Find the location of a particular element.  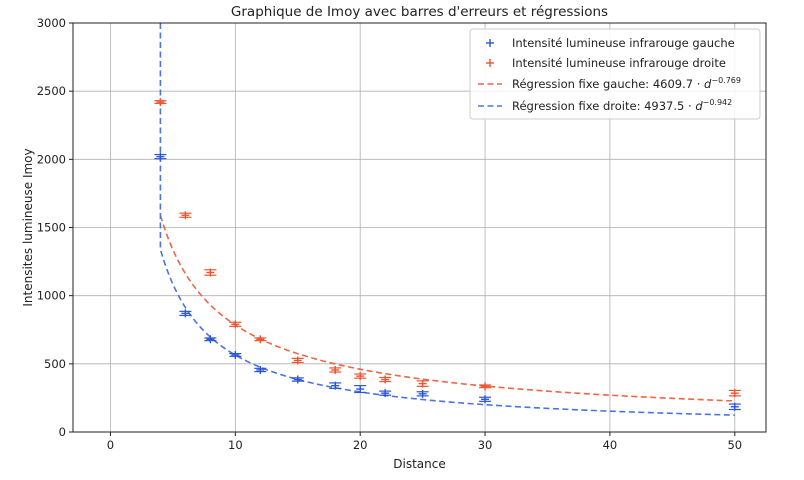

legend-label-left-fit: Régression fixe gauche: 4609.7 · d−0.769 is located at coordinates (626, 83).